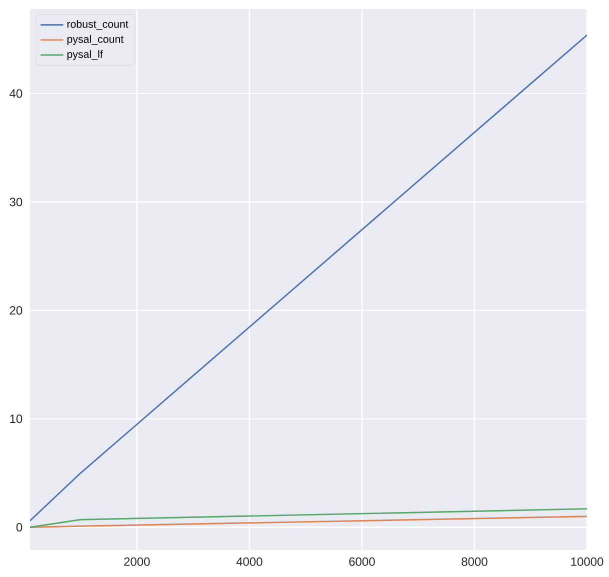 The height and width of the screenshot is (577, 609). I want to click on y-tick-label: 40, so click(16, 93).